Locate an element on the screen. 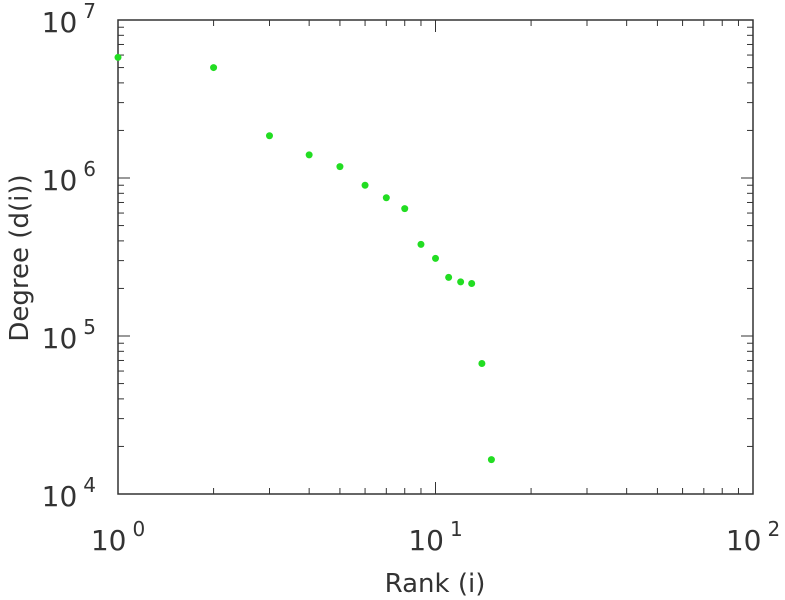 The width and height of the screenshot is (785, 600). x-axis-label: Rank (i) is located at coordinates (435, 584).